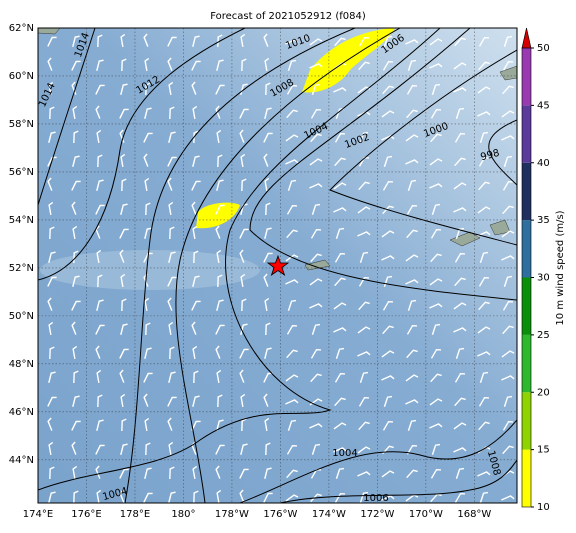 The image size is (576, 533). Describe the element at coordinates (329, 514) in the screenshot. I see `lon-label: 174°W` at that location.